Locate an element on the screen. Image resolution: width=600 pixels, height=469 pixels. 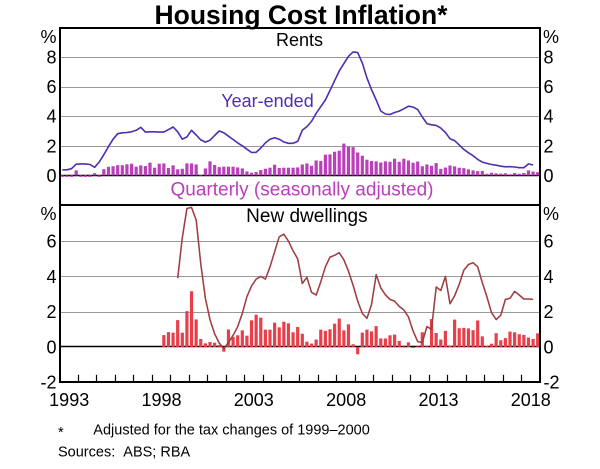
svg-text: New dwellings is located at coordinates (306, 216).